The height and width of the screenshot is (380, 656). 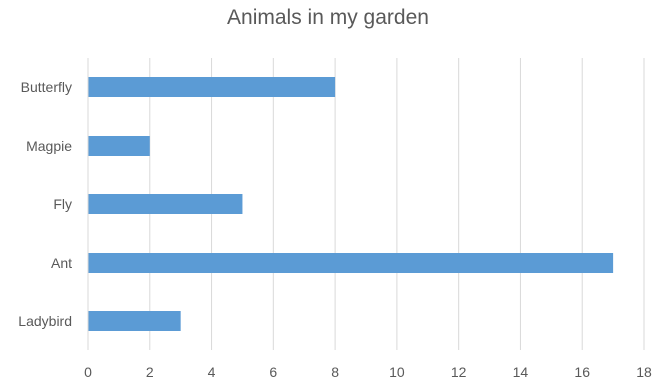 I want to click on chart-title: Animals in my garden, so click(x=328, y=17).